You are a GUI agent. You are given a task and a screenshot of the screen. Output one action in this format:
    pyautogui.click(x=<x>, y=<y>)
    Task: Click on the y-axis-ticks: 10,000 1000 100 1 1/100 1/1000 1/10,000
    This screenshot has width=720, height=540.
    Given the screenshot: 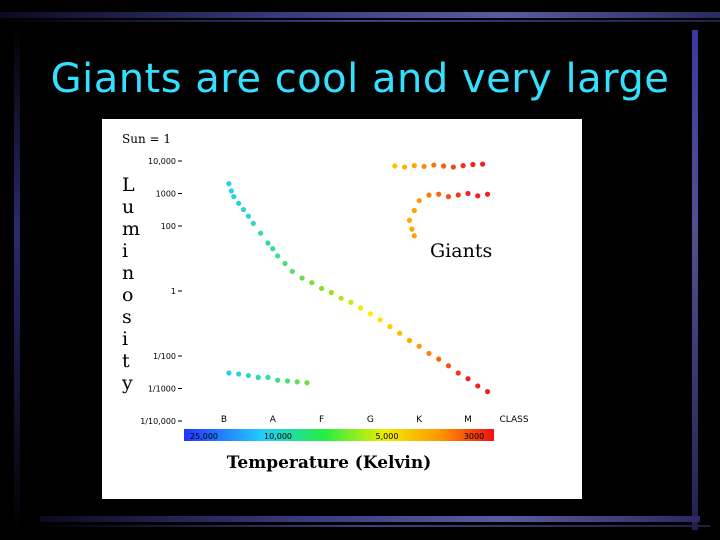 What is the action you would take?
    pyautogui.click(x=161, y=291)
    